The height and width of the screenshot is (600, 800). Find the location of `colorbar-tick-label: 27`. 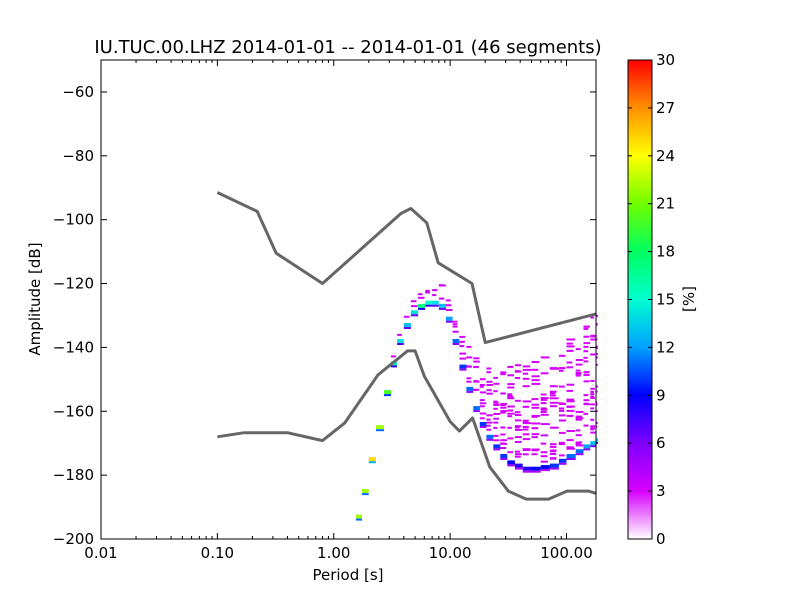

colorbar-tick-label: 27 is located at coordinates (665, 108).